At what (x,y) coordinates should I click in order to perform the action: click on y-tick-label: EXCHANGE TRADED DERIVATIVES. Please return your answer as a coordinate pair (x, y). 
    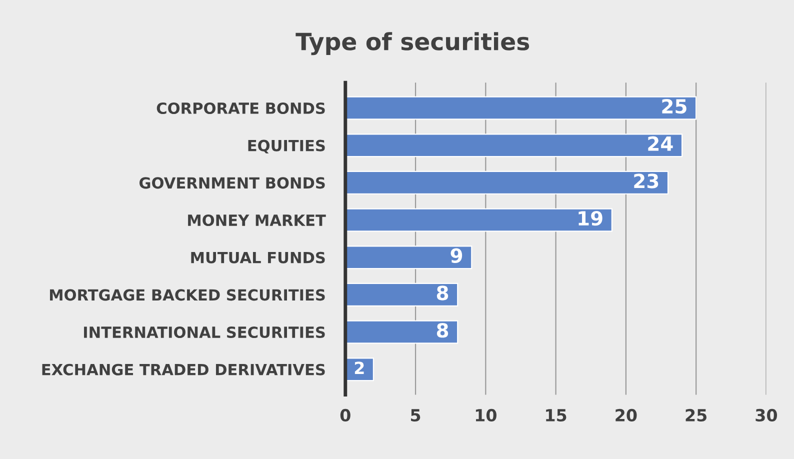
    Looking at the image, I should click on (183, 370).